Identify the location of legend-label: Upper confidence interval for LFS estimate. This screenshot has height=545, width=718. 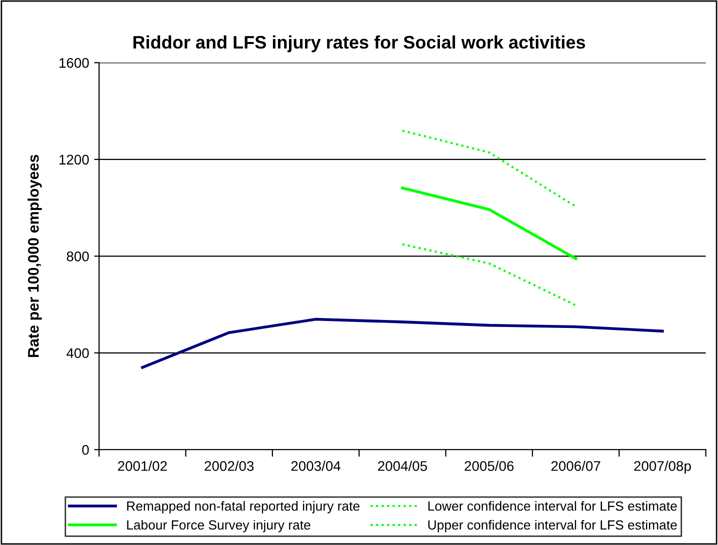
(552, 526).